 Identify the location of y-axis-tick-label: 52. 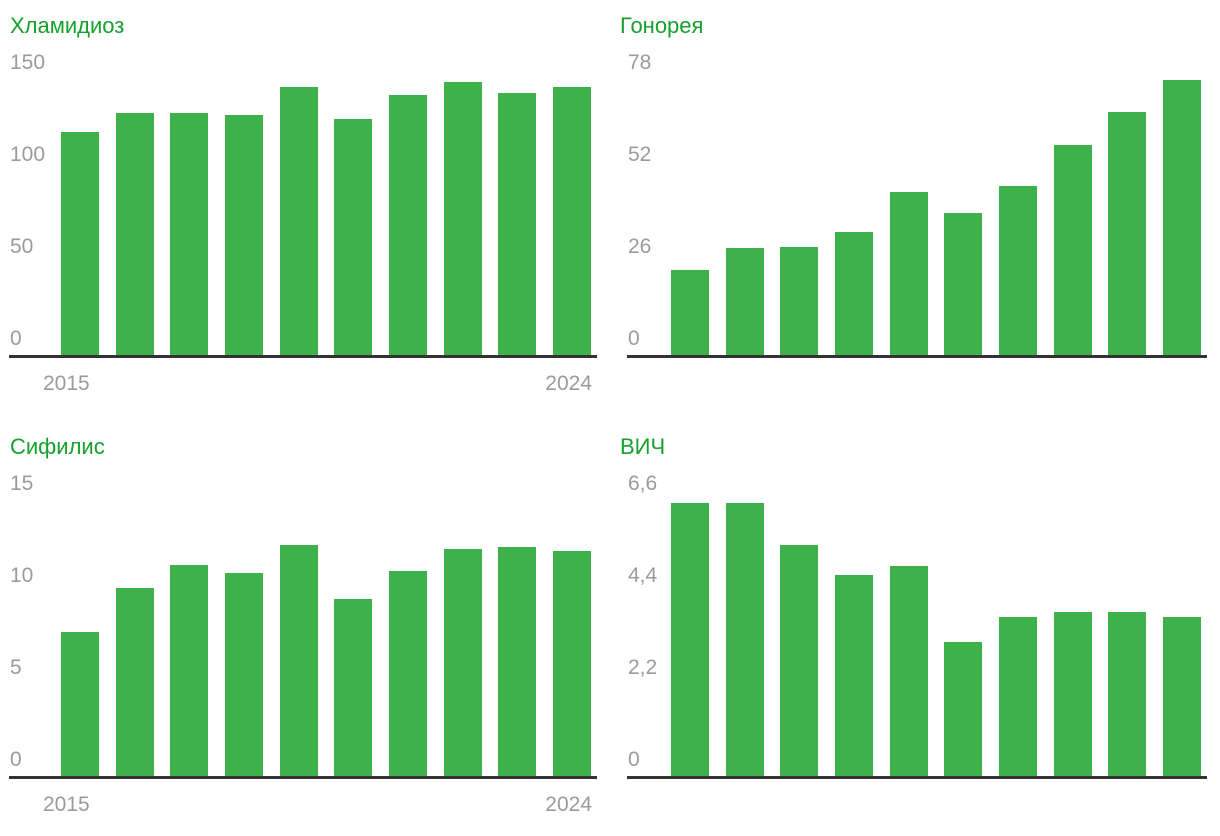
(640, 154).